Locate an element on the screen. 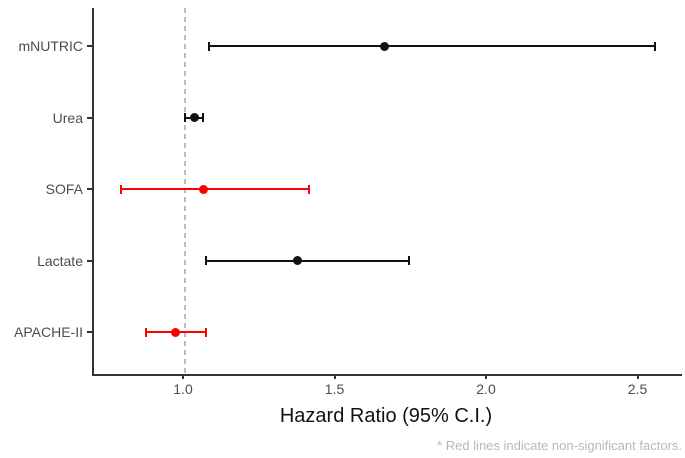  x-axis-title: Hazard Ratio (95% C.I.) is located at coordinates (386, 416).